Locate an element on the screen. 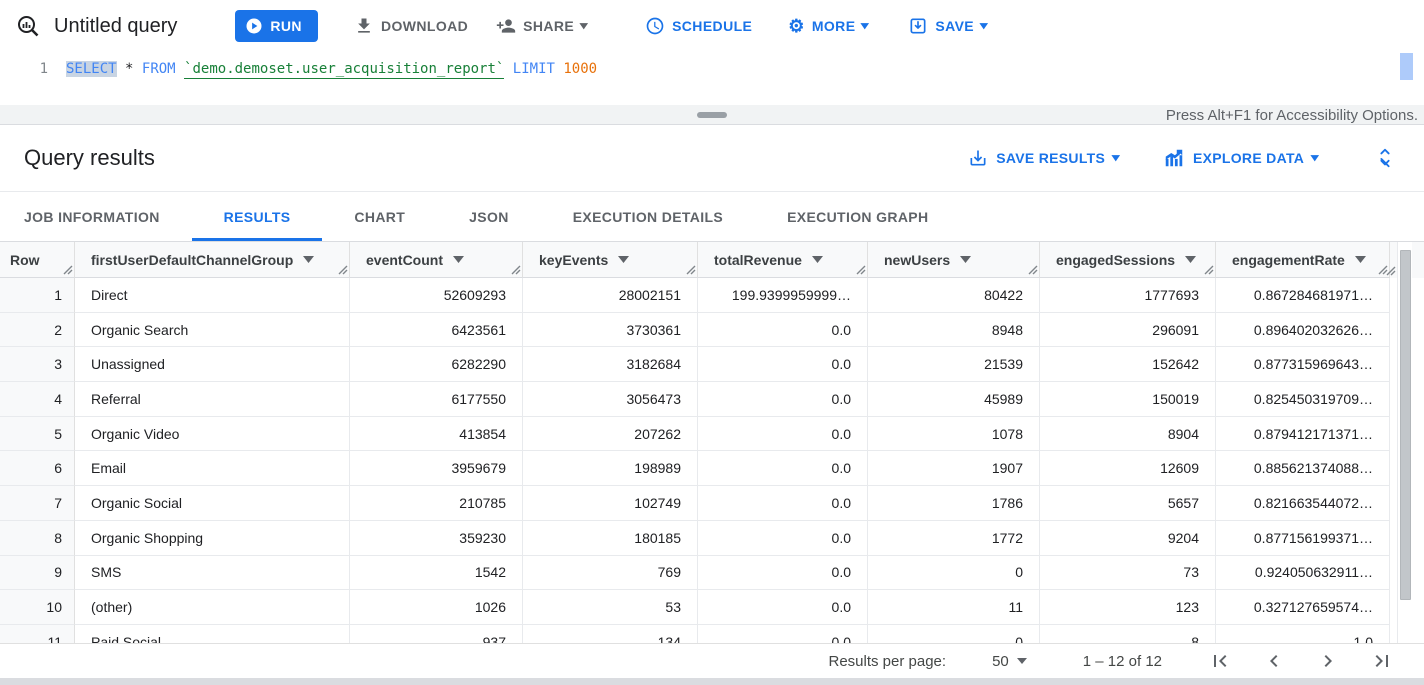  download-button: DOWNLOAD is located at coordinates (411, 26).